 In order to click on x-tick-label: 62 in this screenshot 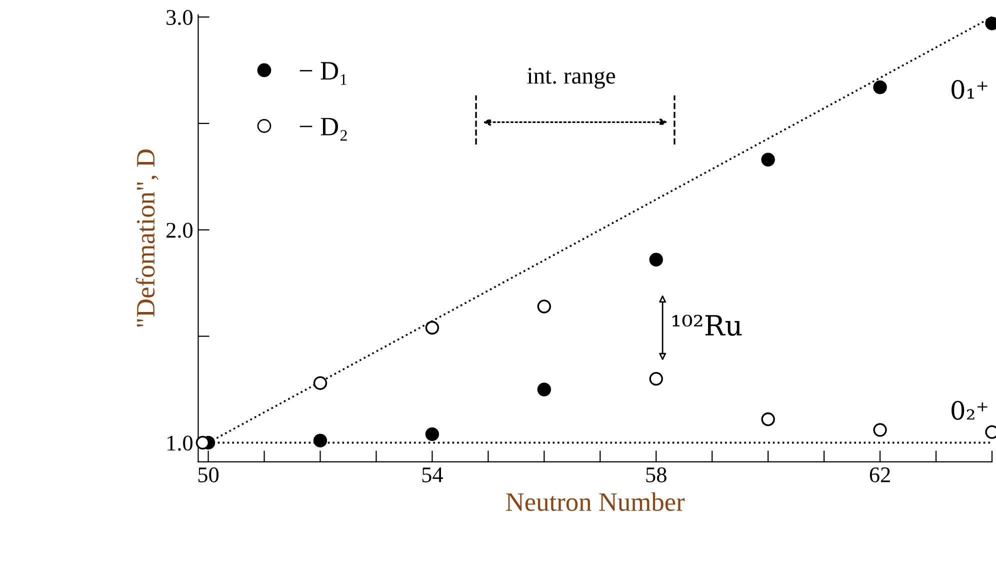, I will do `click(880, 474)`.